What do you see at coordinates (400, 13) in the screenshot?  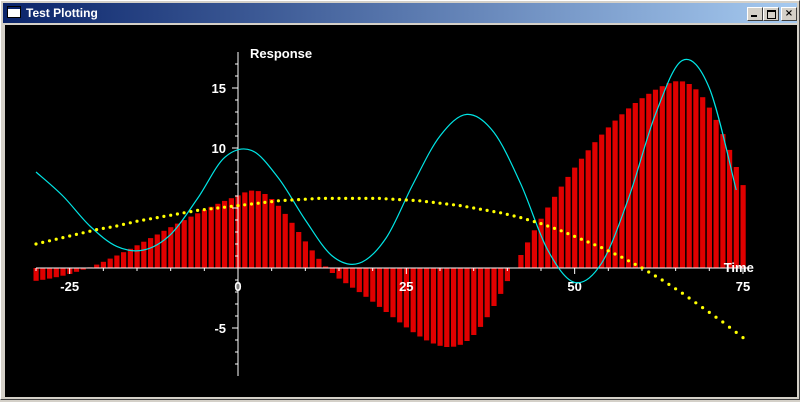 I see `title-bar: Test Plotting ×` at bounding box center [400, 13].